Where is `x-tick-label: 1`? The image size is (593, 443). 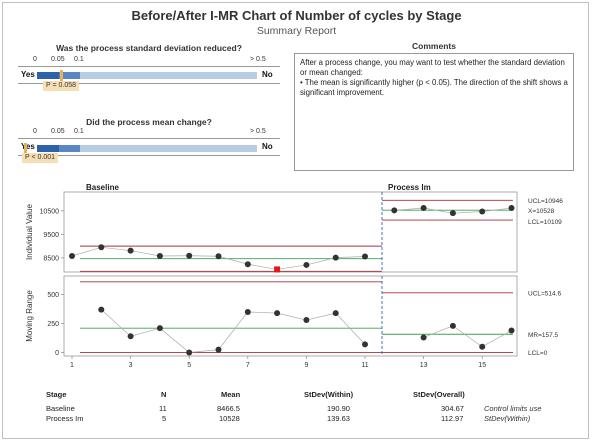 x-tick-label: 1 is located at coordinates (72, 365).